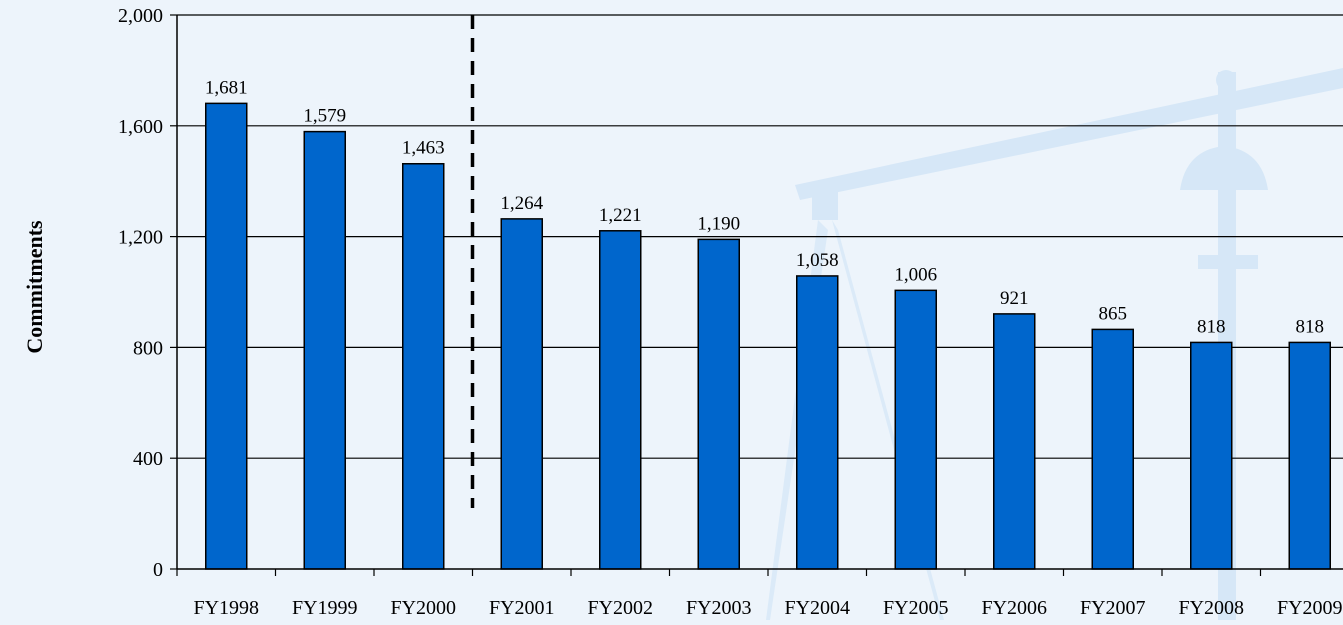 This screenshot has width=1343, height=625. Describe the element at coordinates (1113, 608) in the screenshot. I see `x-tick-label: FY2007` at that location.